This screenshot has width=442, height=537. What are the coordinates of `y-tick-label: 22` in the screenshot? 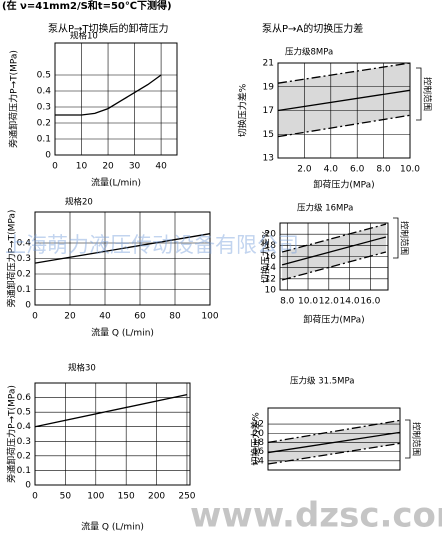 It's located at (258, 425).